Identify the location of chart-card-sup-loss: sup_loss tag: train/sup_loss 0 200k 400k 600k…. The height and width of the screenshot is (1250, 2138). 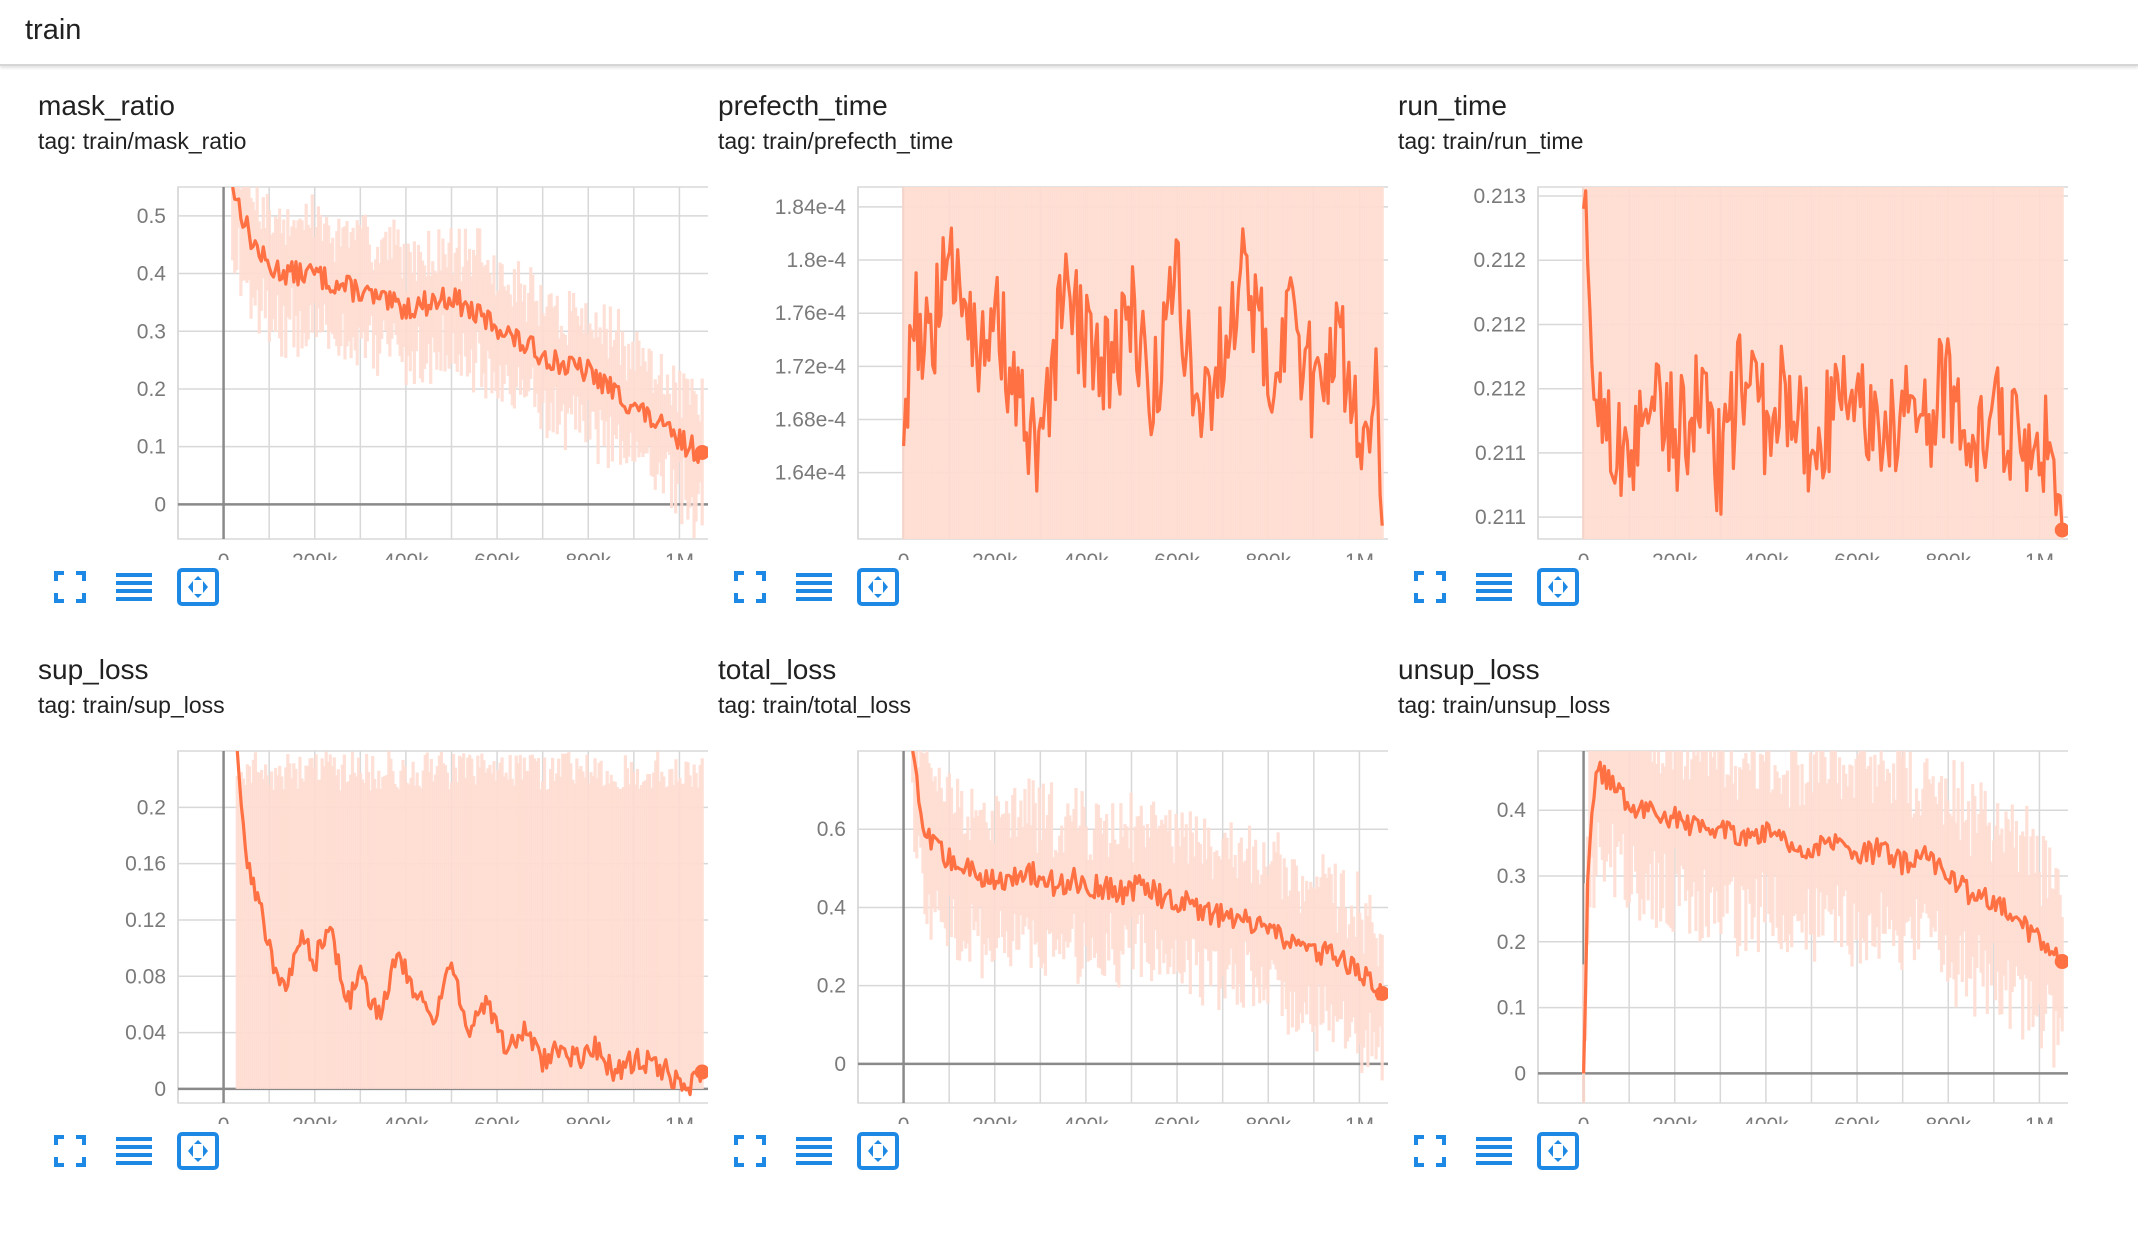
(368, 924).